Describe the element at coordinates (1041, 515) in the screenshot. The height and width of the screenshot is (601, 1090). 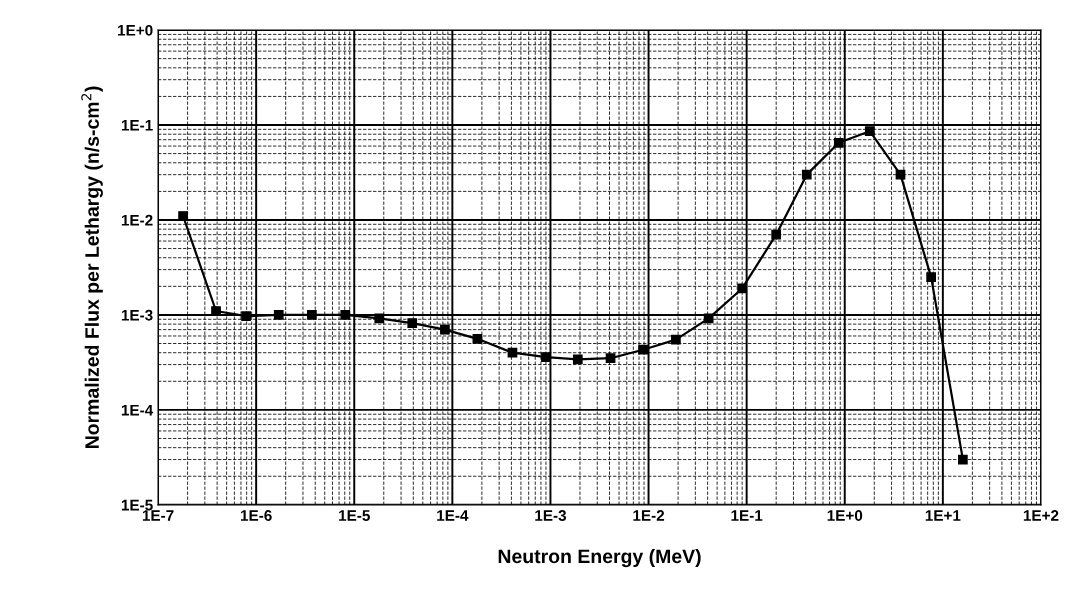
I see `x-tick-label: 1E+2` at that location.